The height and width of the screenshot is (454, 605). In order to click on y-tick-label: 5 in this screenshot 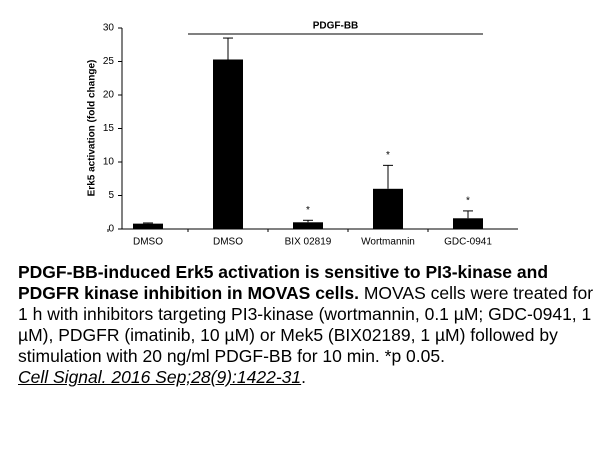, I will do `click(111, 195)`.